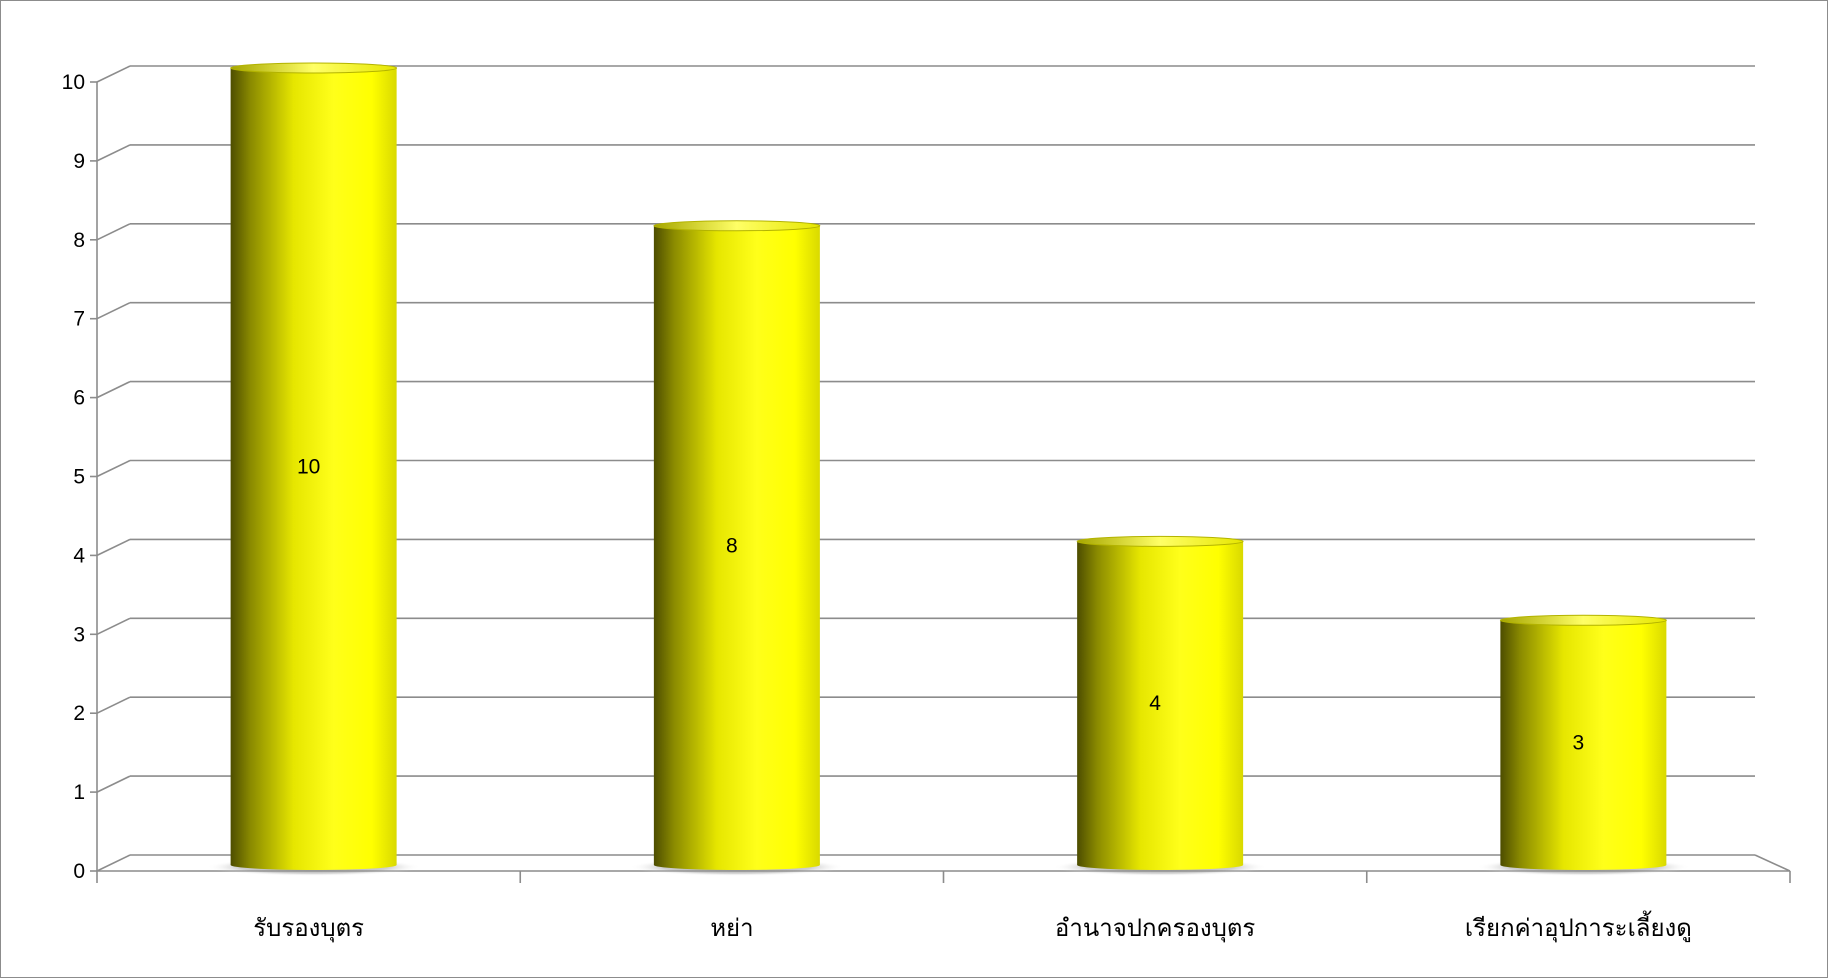  Describe the element at coordinates (1772, 863) in the screenshot. I see `floor-right-edge` at that location.